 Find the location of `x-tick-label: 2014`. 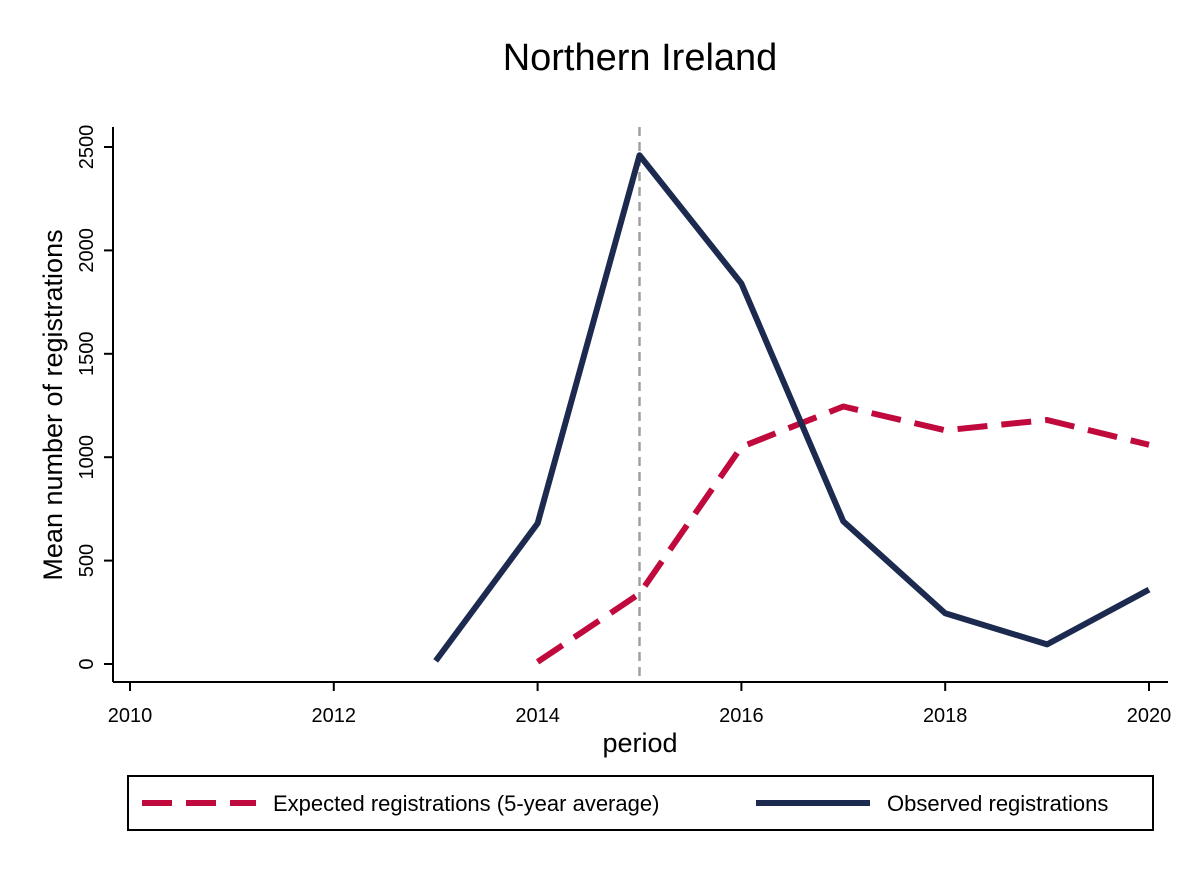

x-tick-label: 2014 is located at coordinates (537, 716).